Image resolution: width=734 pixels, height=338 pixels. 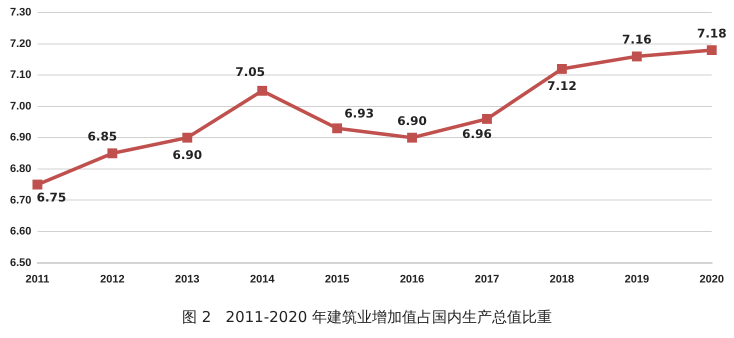 I want to click on y-tick-label: 7.30, so click(x=21, y=12).